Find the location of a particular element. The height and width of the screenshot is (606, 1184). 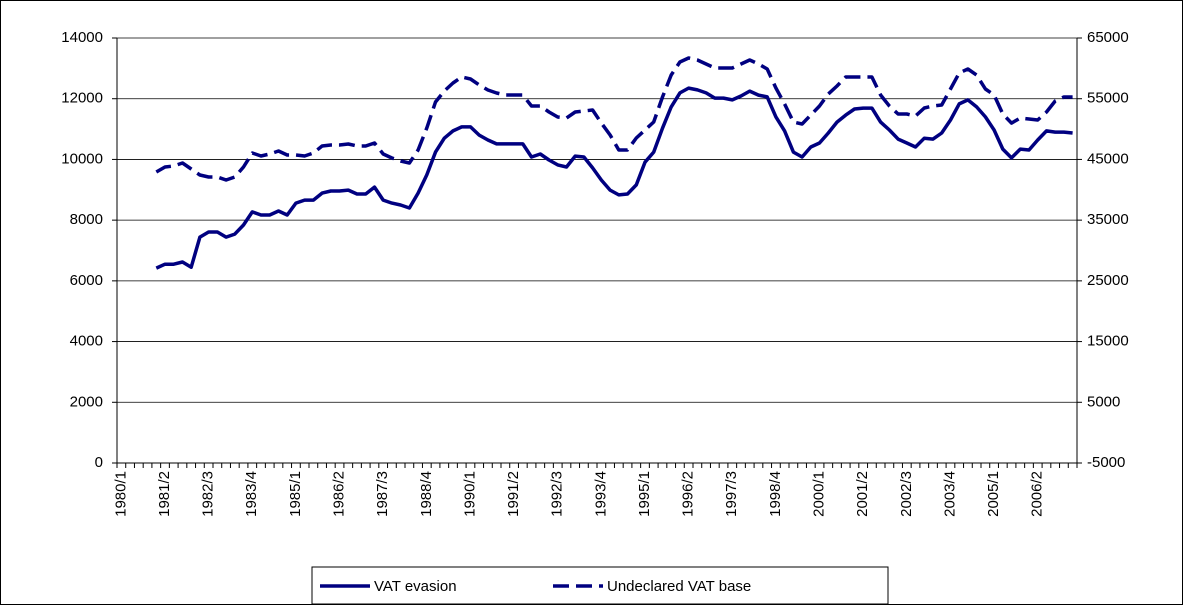

x-tick-label: 2000/1 is located at coordinates (819, 494).